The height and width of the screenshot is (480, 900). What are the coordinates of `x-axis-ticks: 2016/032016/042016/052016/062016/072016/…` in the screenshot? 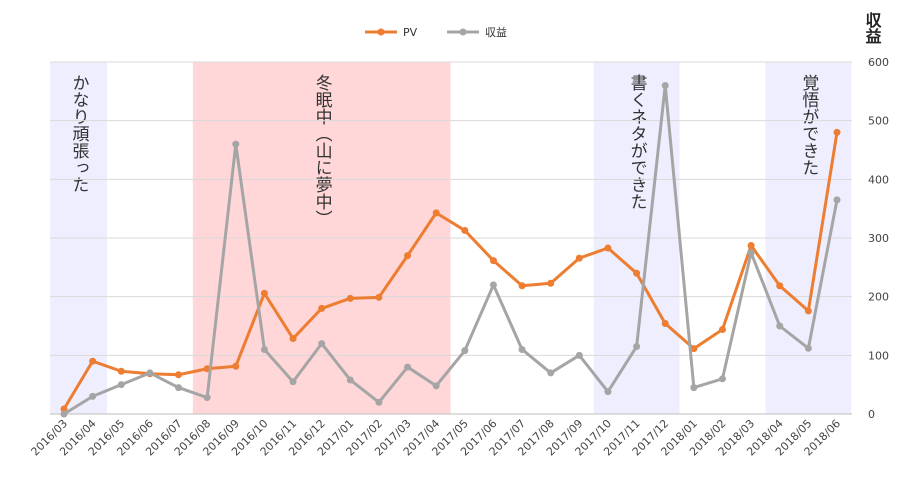 It's located at (436, 438).